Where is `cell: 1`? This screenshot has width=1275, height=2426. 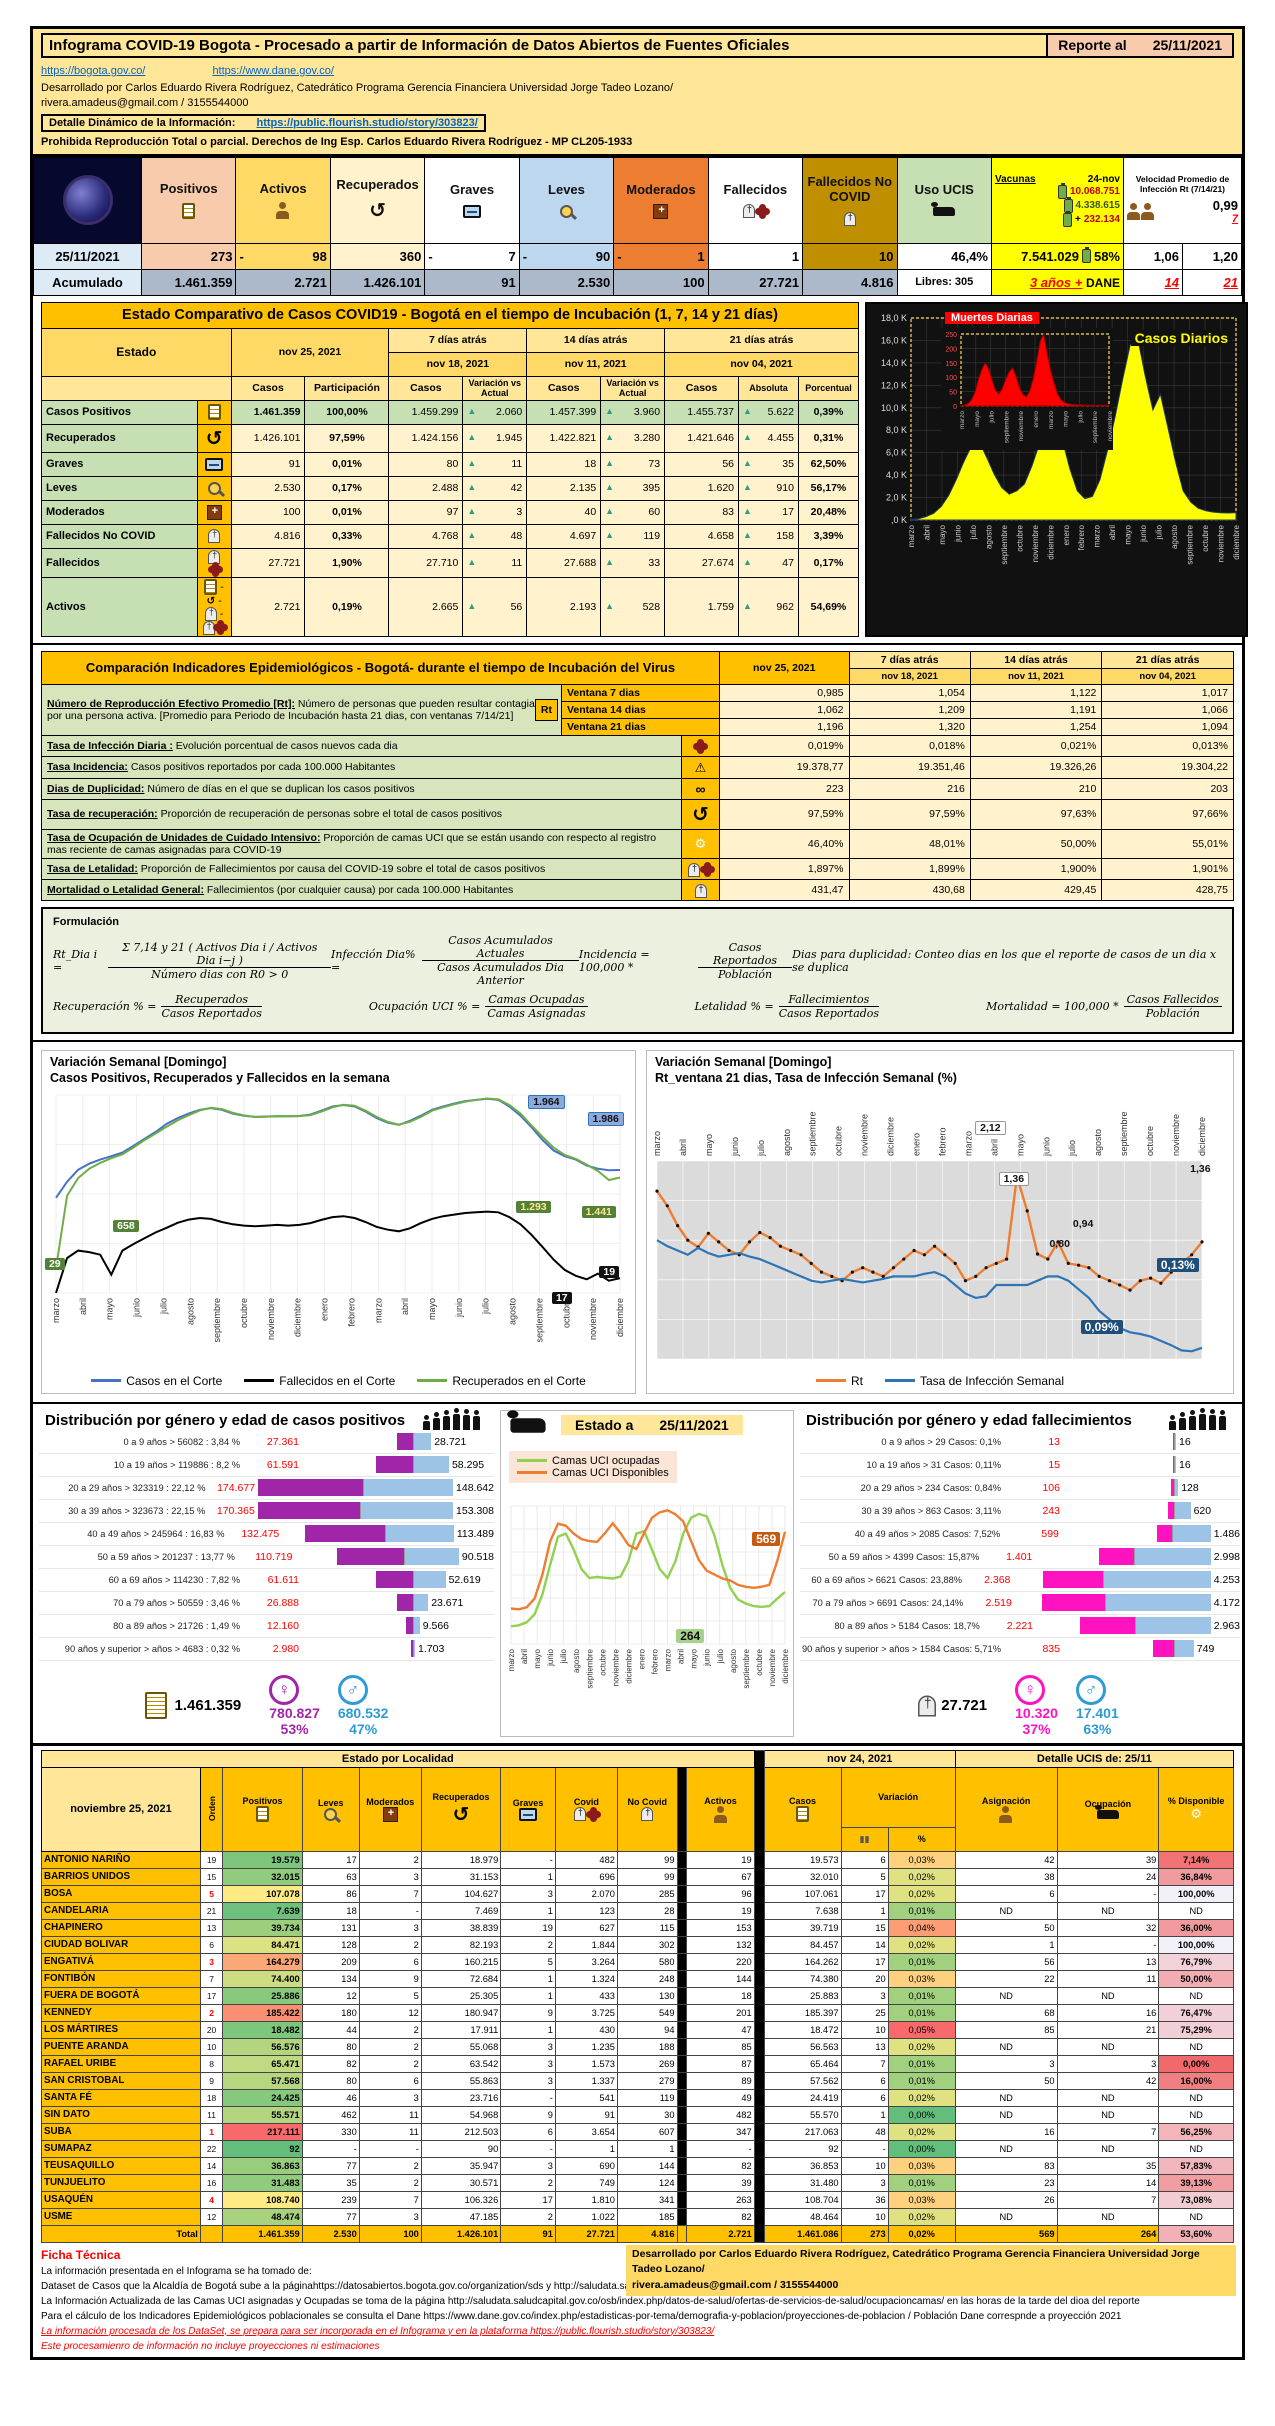 cell: 1 is located at coordinates (528, 1995).